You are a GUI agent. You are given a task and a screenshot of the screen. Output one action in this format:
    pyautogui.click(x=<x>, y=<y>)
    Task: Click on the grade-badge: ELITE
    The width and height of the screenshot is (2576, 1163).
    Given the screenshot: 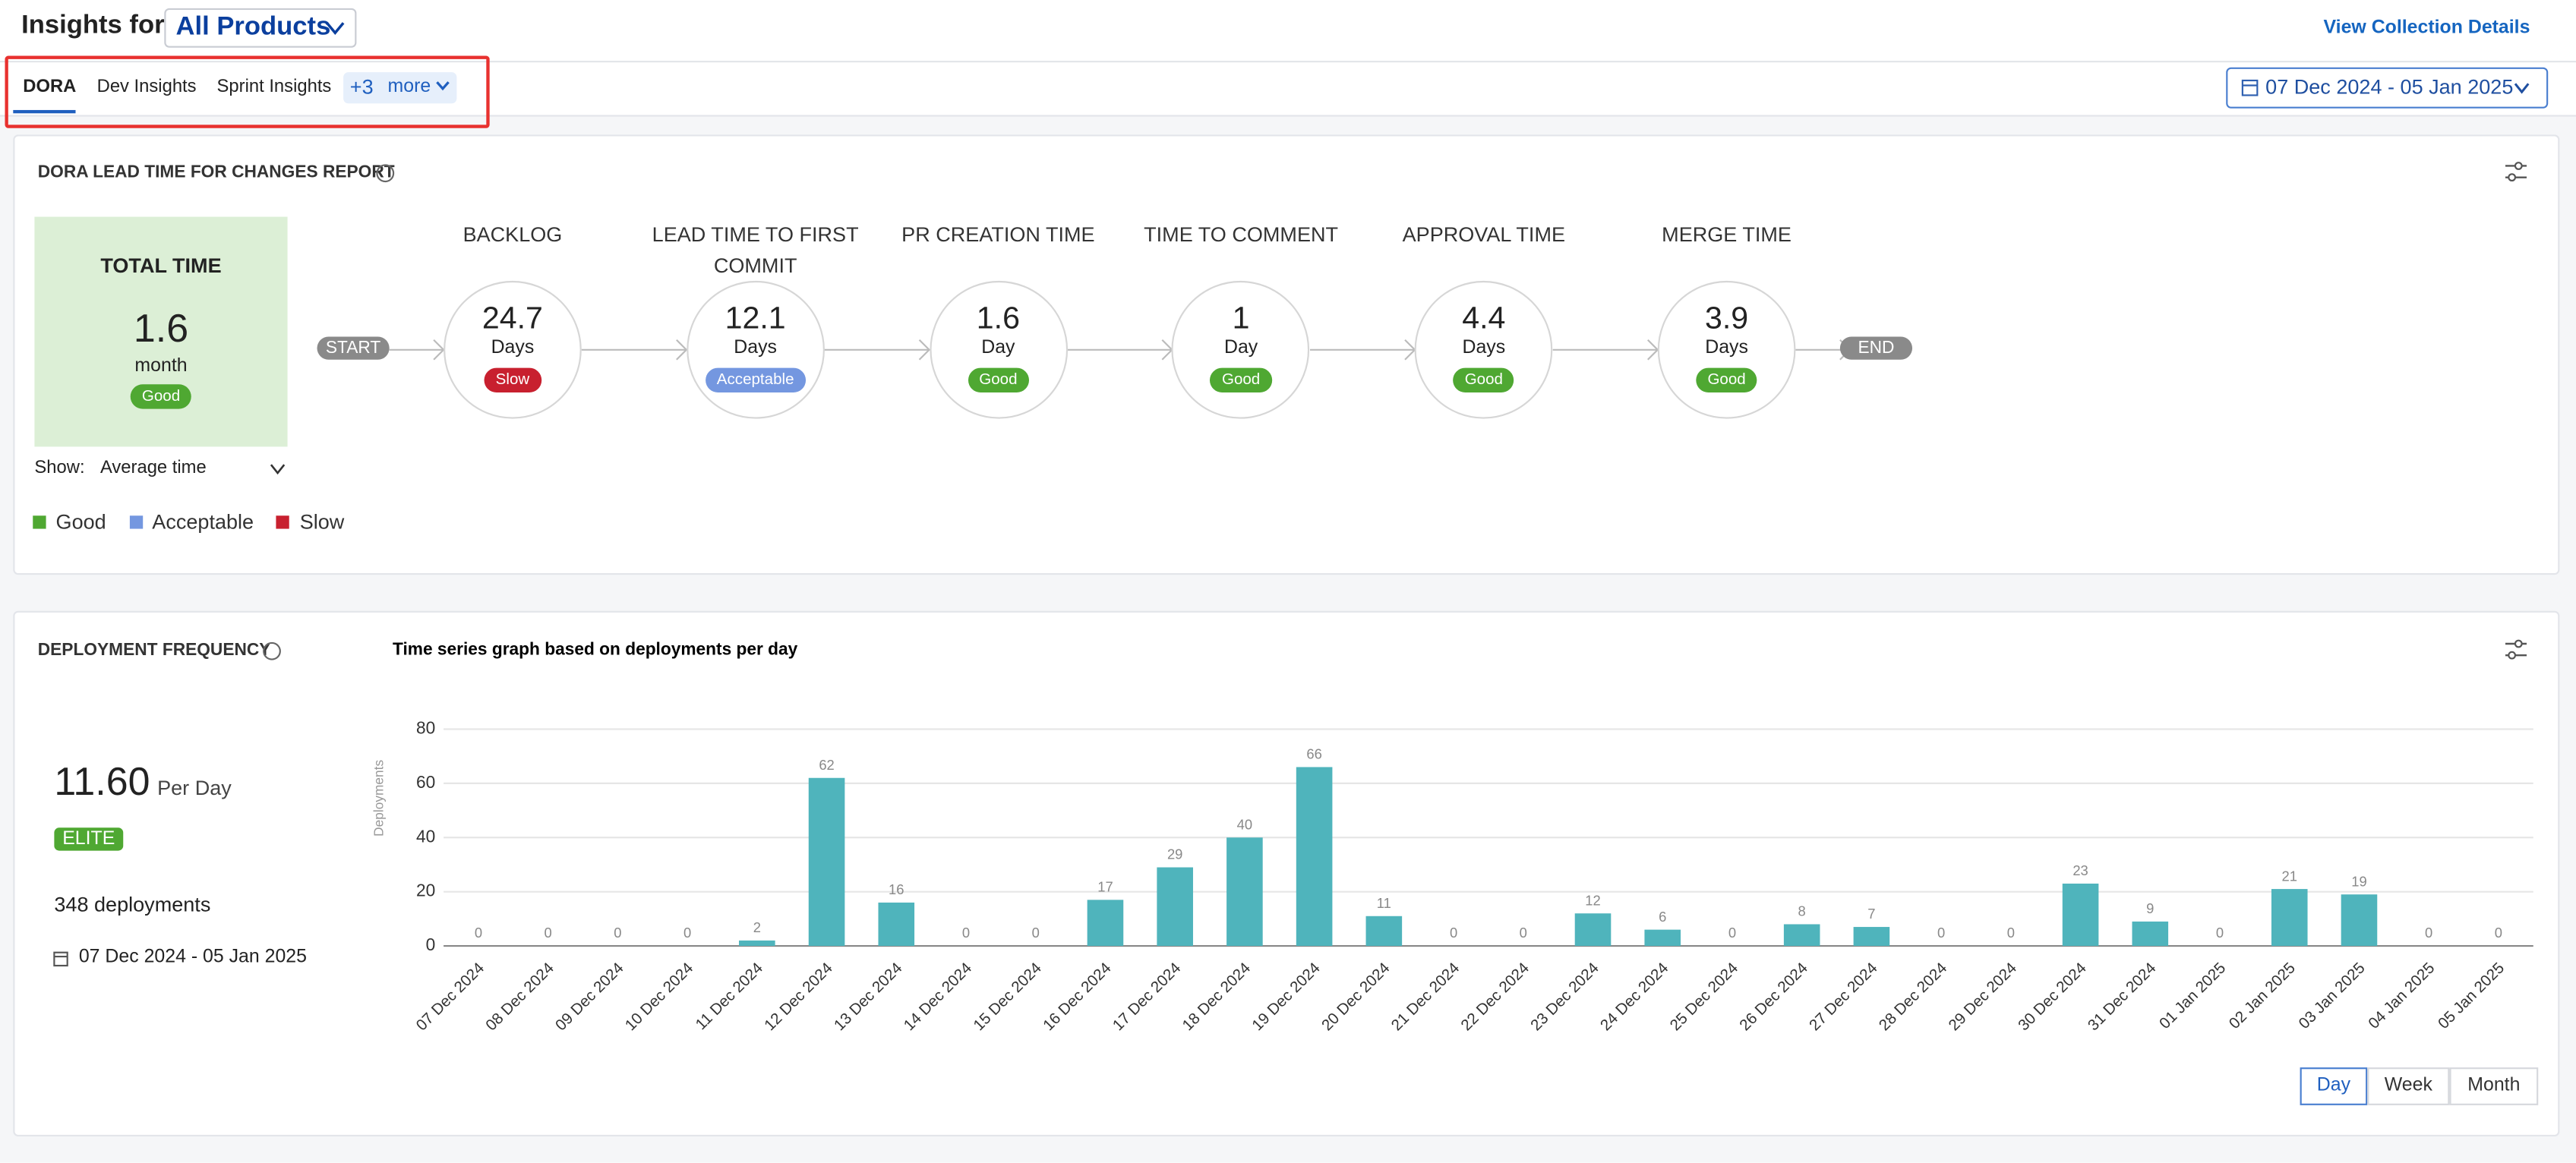 What is the action you would take?
    pyautogui.click(x=89, y=839)
    